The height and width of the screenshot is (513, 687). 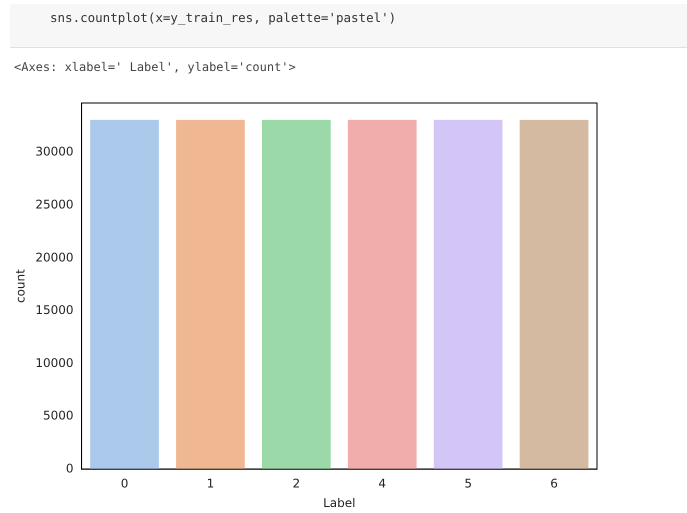 I want to click on y-axis-title: count, so click(x=20, y=286).